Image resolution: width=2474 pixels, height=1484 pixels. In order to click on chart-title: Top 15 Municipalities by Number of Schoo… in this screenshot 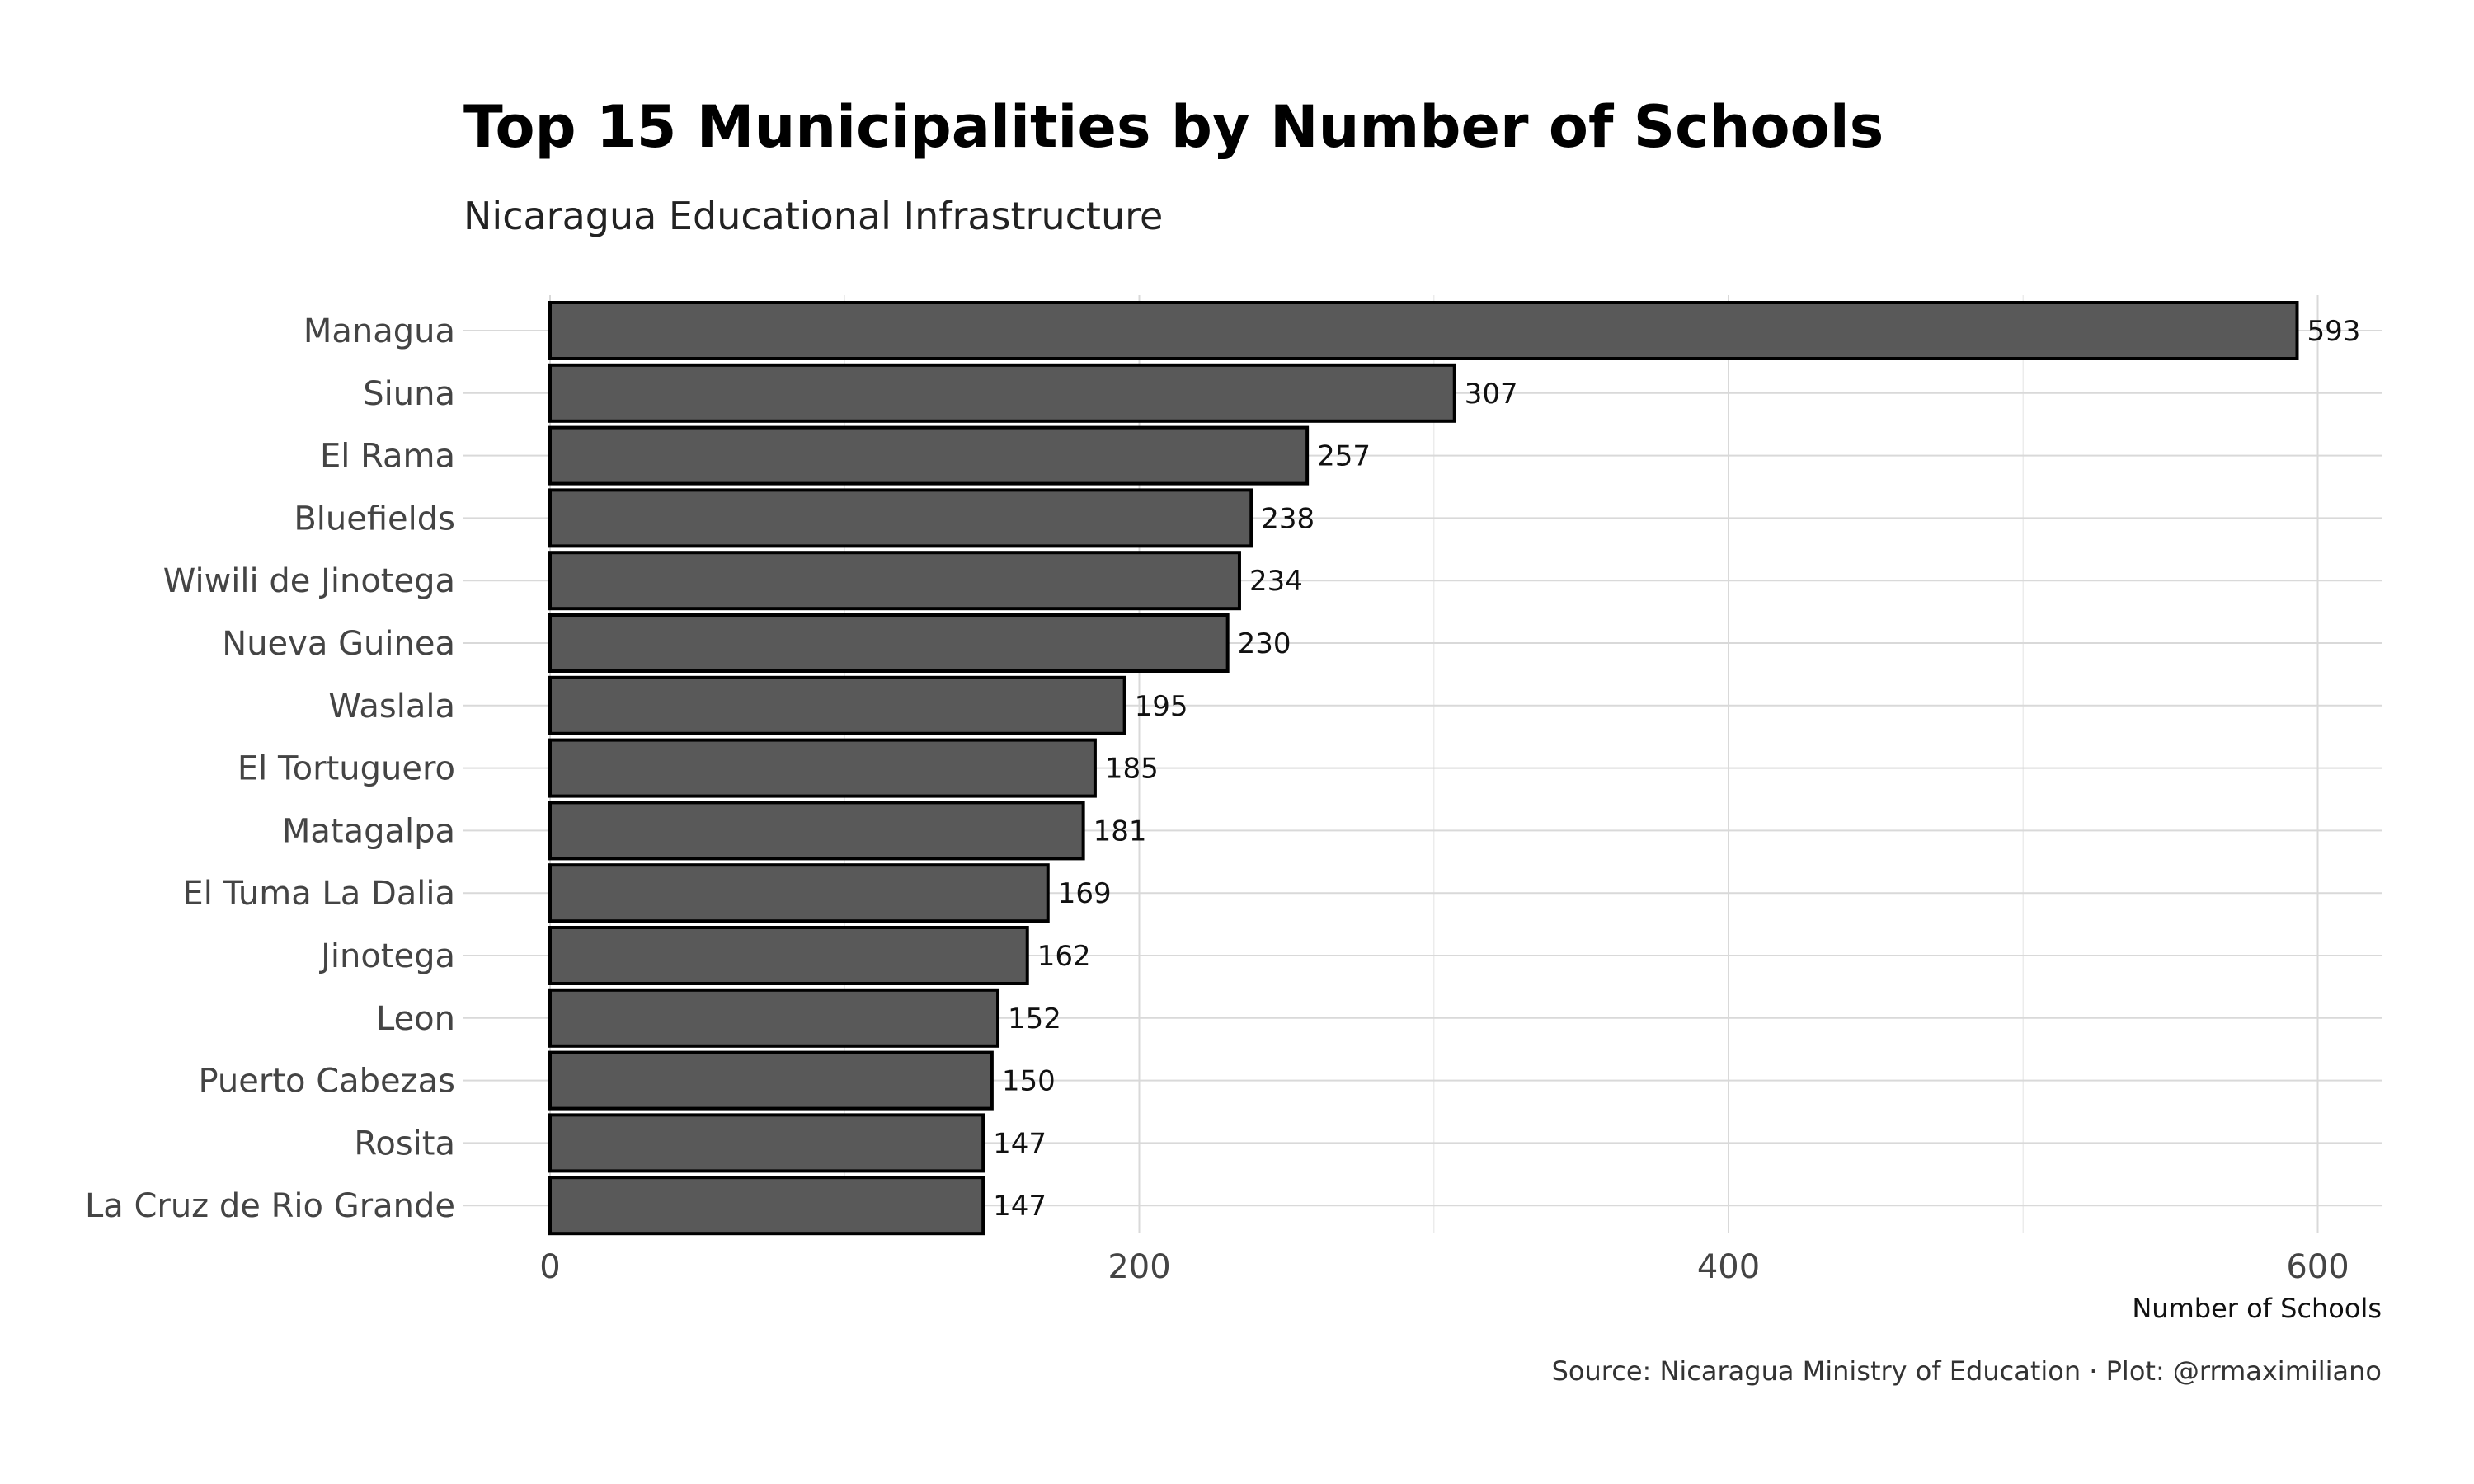, I will do `click(1173, 127)`.